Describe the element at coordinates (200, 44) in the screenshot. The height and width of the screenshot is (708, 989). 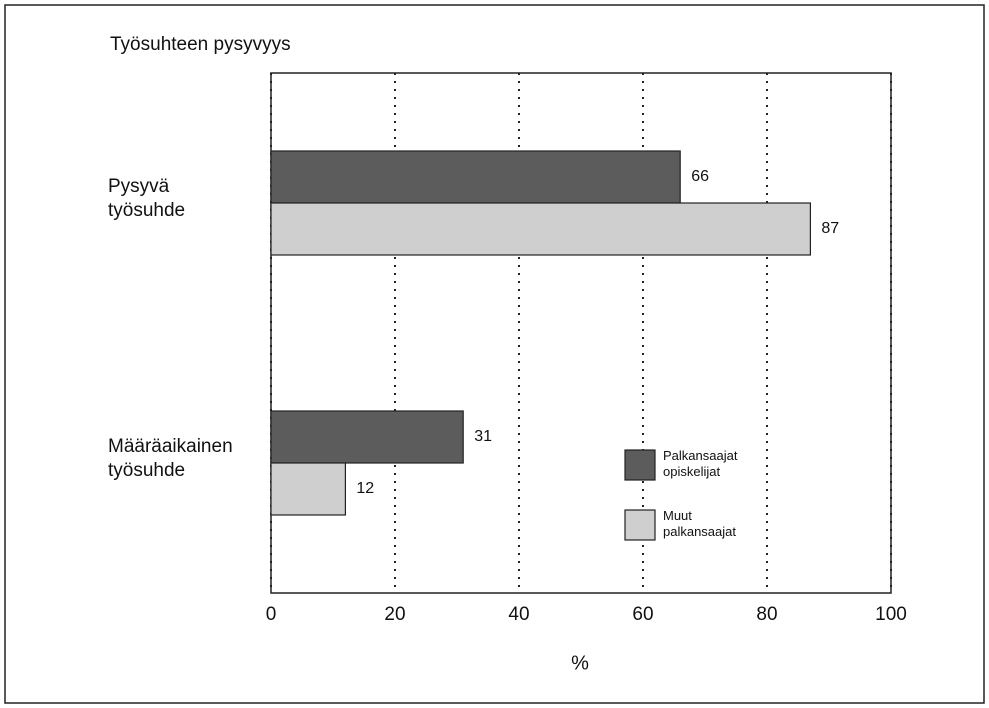
I see `chart-title: Työsuhteen pysyvyys` at that location.